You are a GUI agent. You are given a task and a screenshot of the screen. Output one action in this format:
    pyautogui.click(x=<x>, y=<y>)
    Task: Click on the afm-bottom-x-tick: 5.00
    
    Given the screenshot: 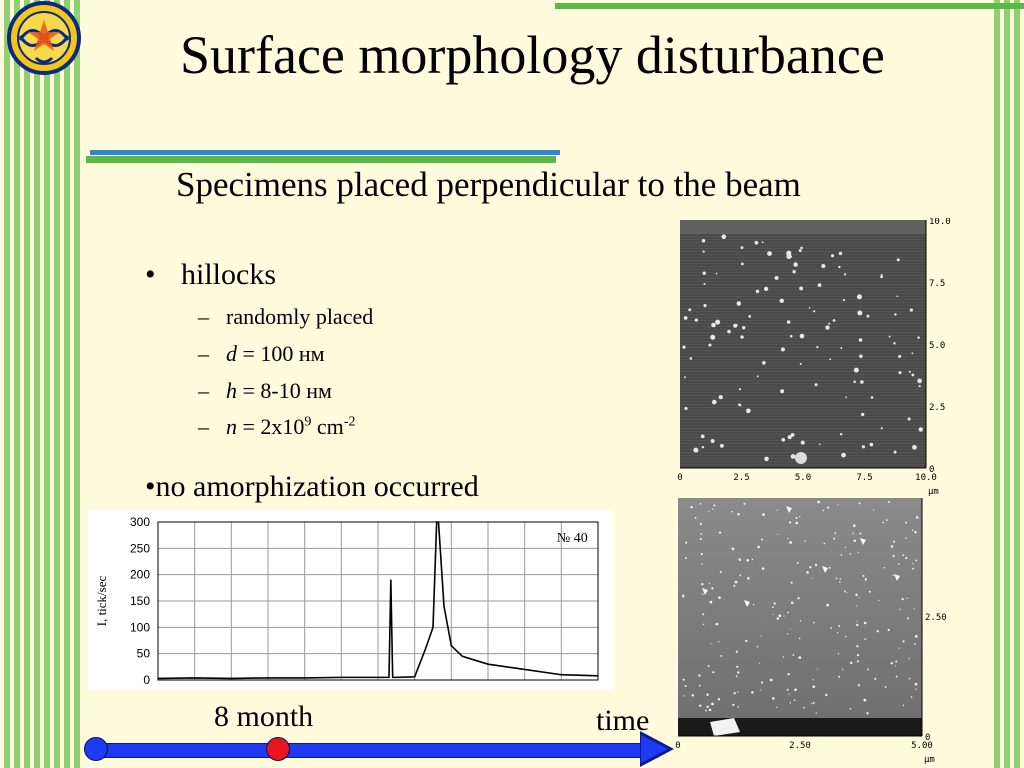 What is the action you would take?
    pyautogui.click(x=922, y=746)
    